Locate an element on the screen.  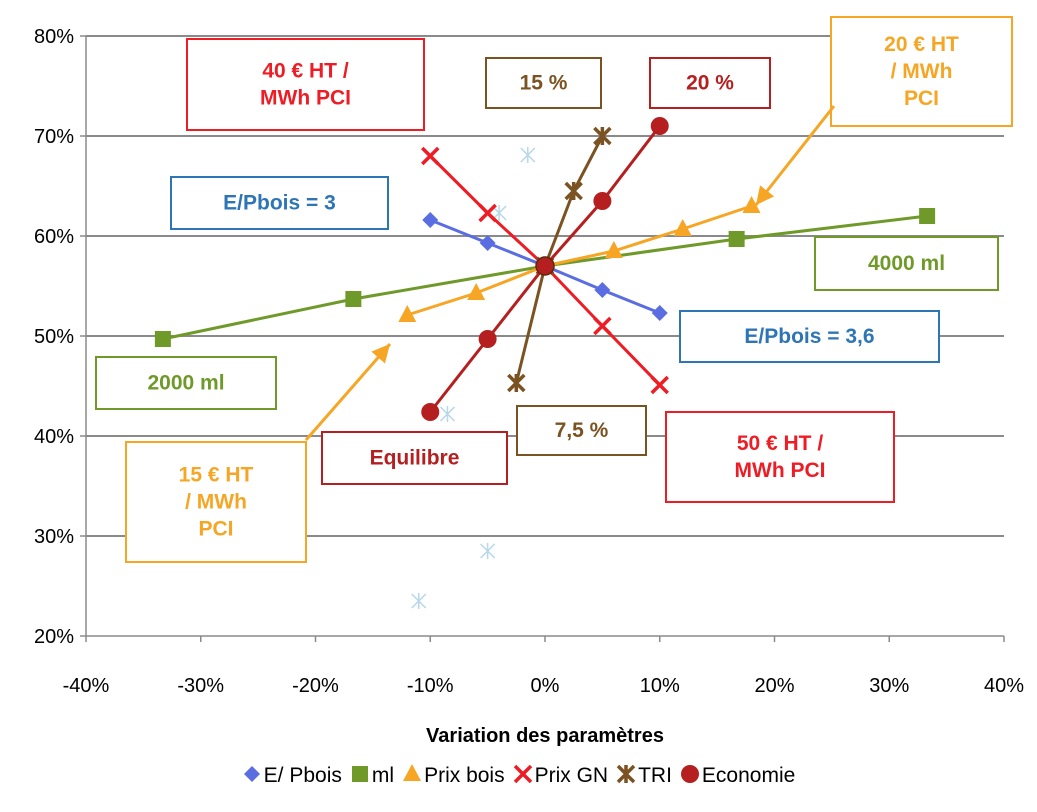
legend-label: Prix GN is located at coordinates (571, 775).